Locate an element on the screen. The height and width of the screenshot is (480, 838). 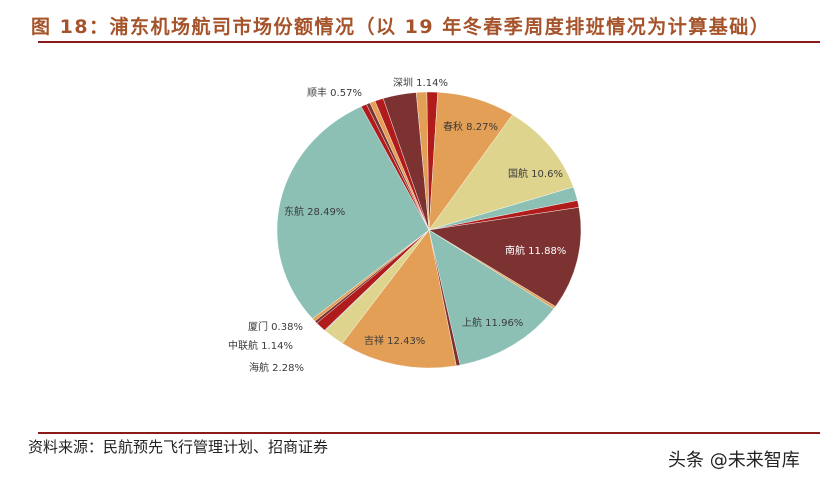
label-donghang: 东航 28.49% is located at coordinates (315, 212).